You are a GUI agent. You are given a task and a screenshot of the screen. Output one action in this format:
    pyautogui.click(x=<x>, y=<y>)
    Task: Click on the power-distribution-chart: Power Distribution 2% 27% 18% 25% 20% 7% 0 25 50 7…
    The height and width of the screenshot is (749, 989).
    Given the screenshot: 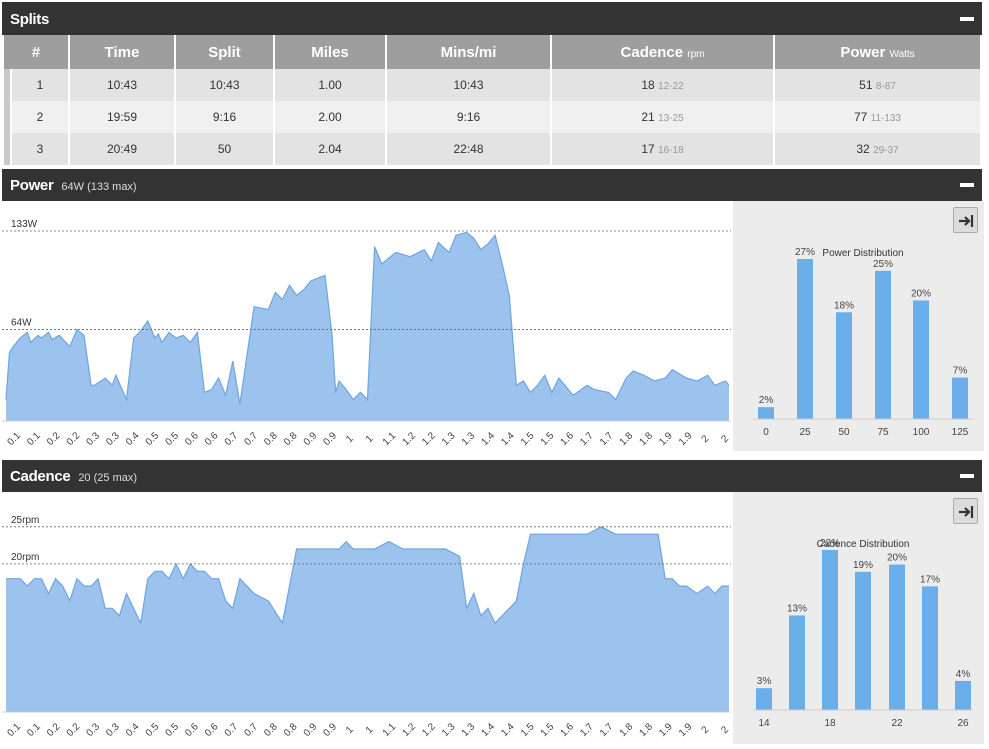 What is the action you would take?
    pyautogui.click(x=863, y=342)
    